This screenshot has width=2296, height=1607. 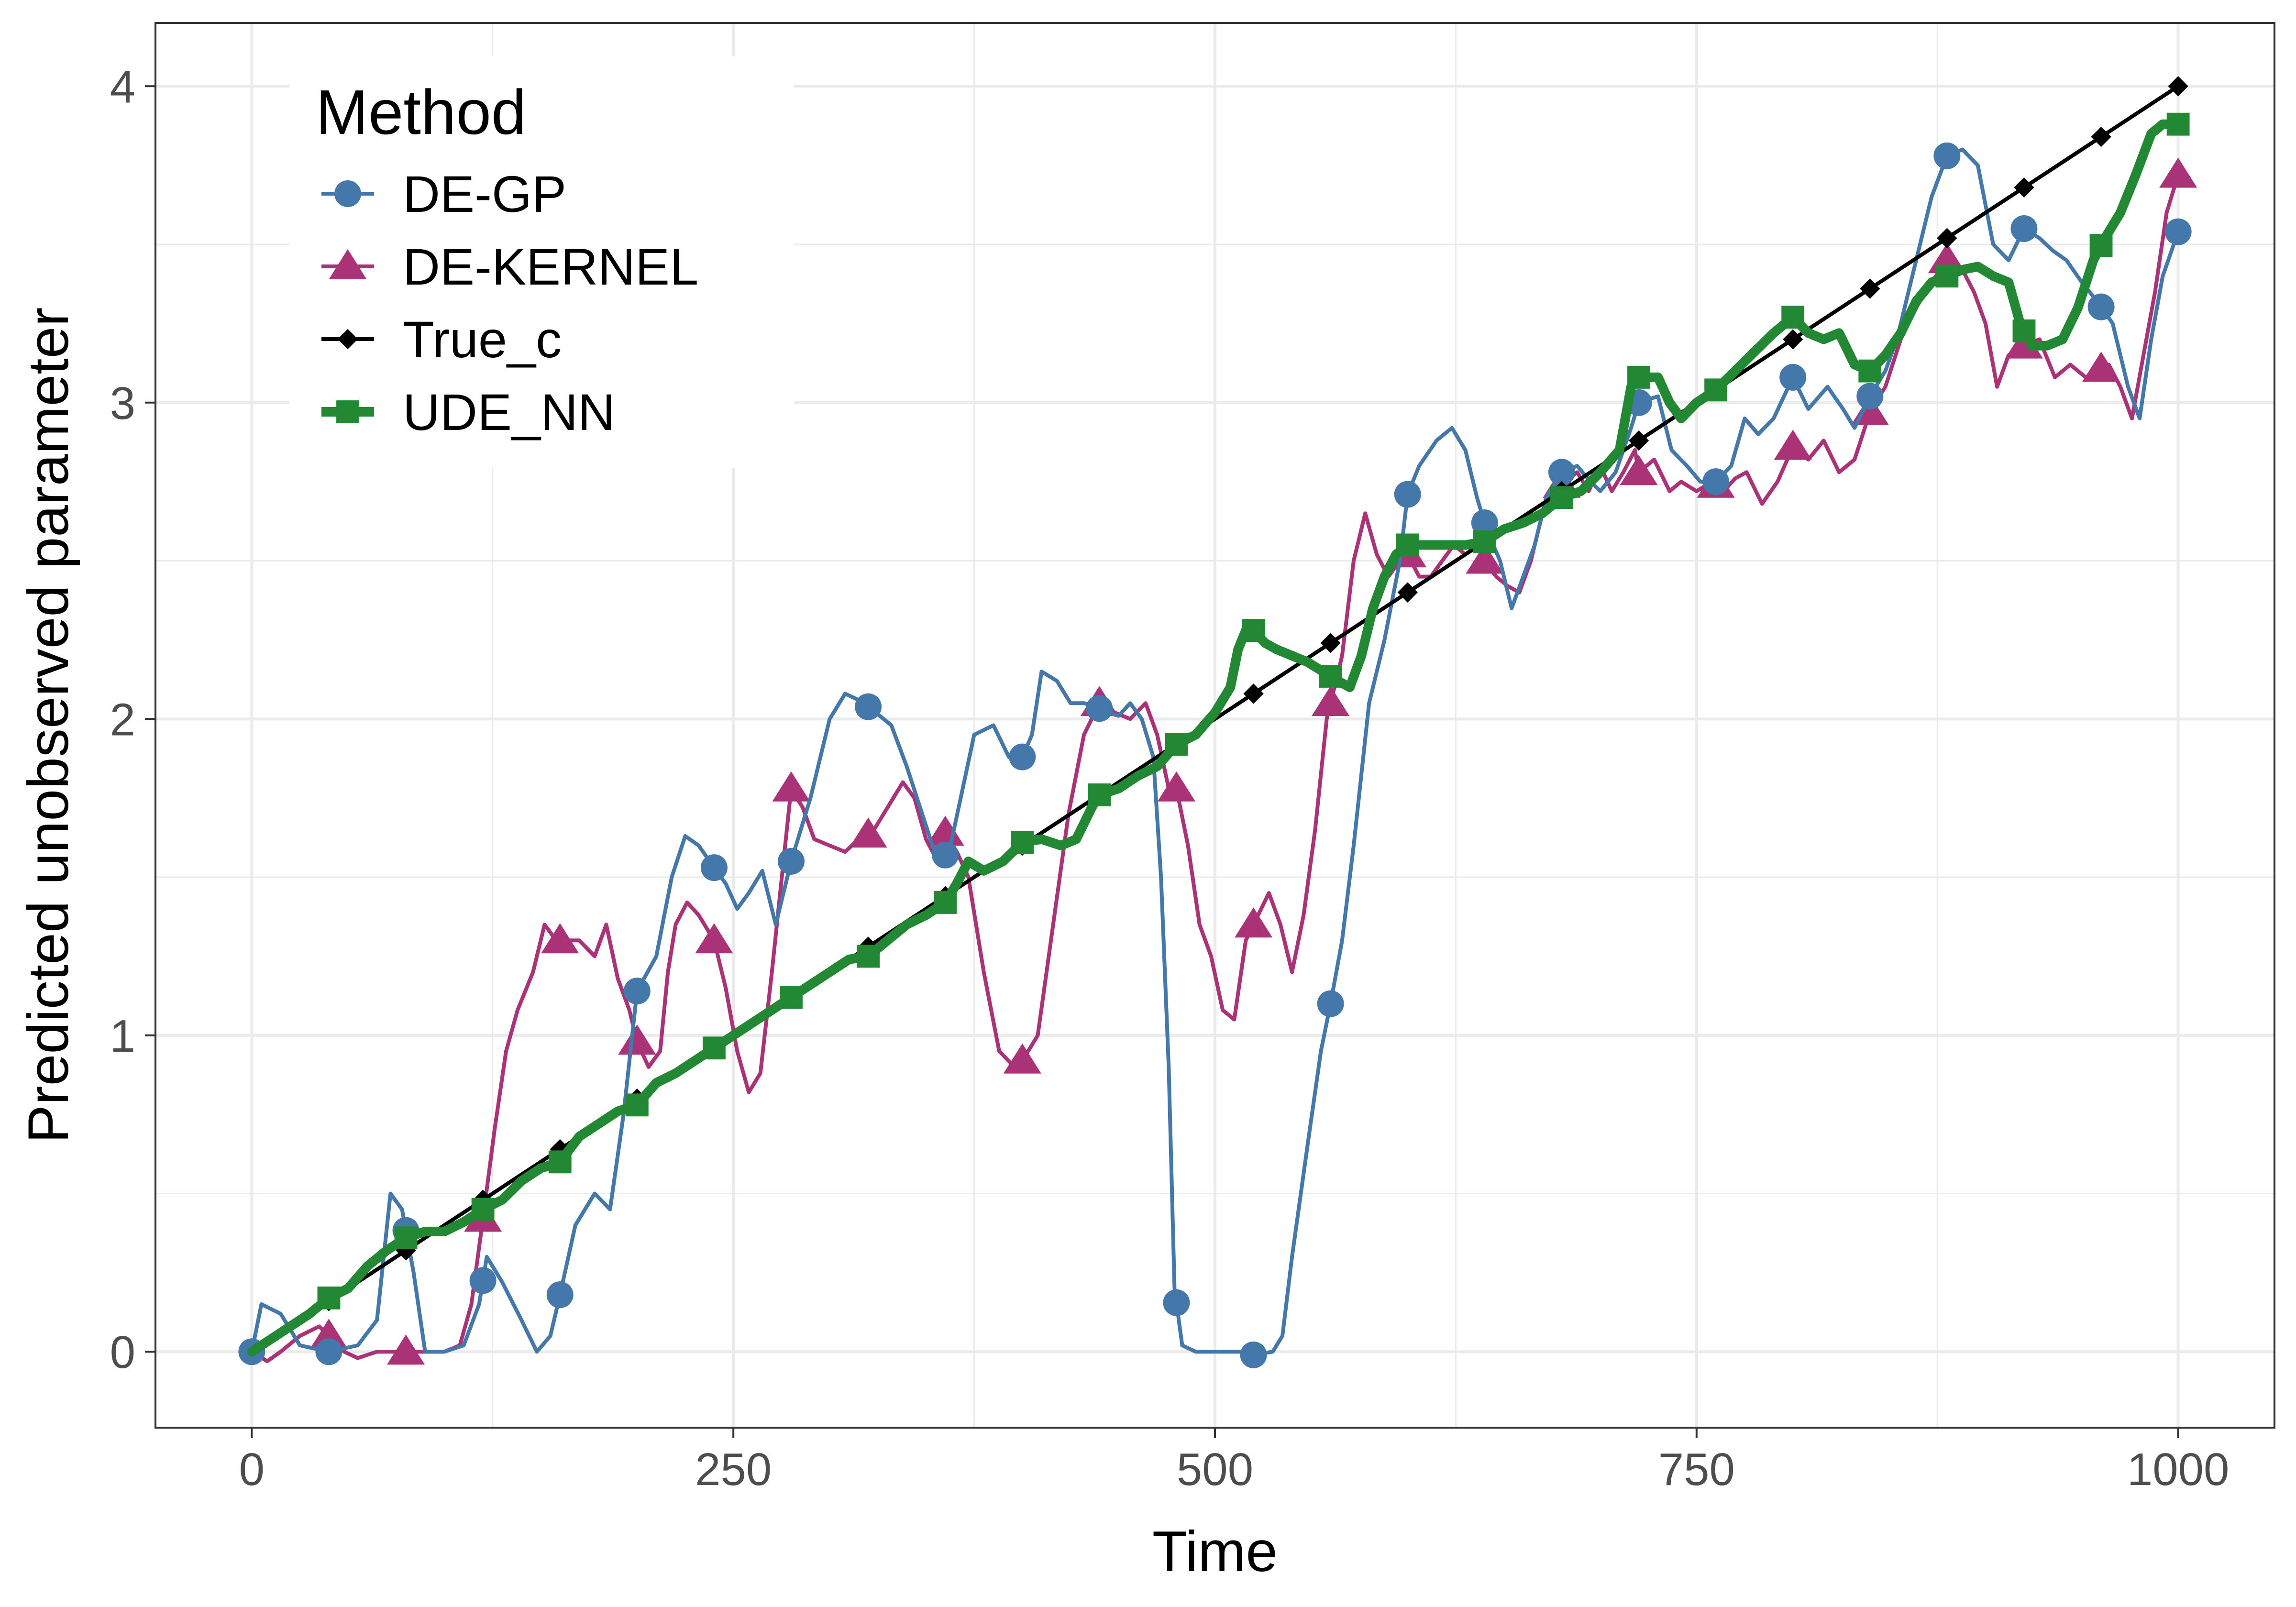 I want to click on legend-item-de-kernel: DE-KERNEL, so click(x=509, y=267).